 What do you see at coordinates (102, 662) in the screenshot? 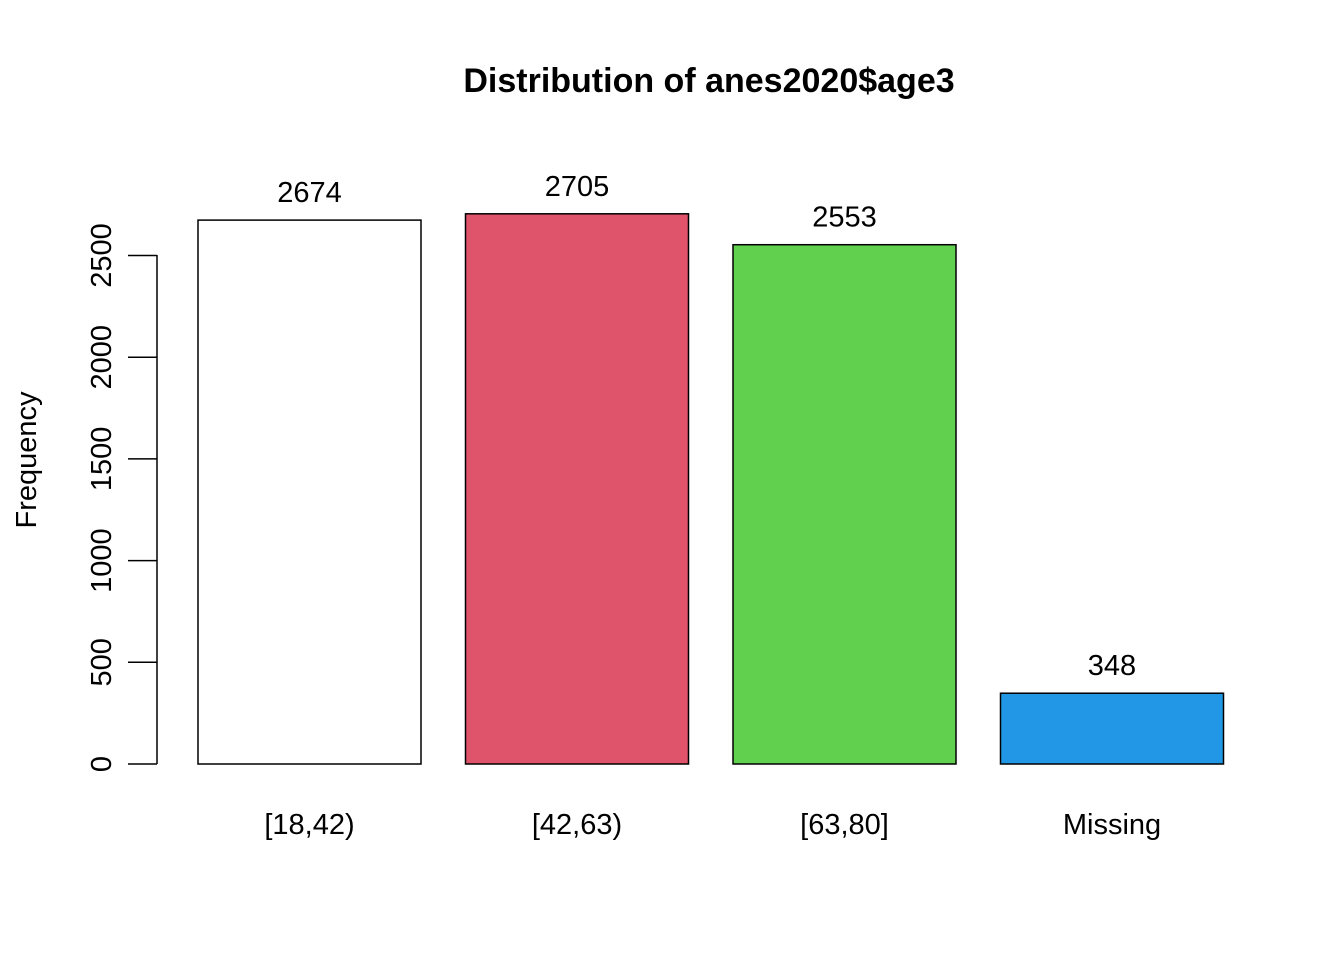
I see `y-tick-label: 500` at bounding box center [102, 662].